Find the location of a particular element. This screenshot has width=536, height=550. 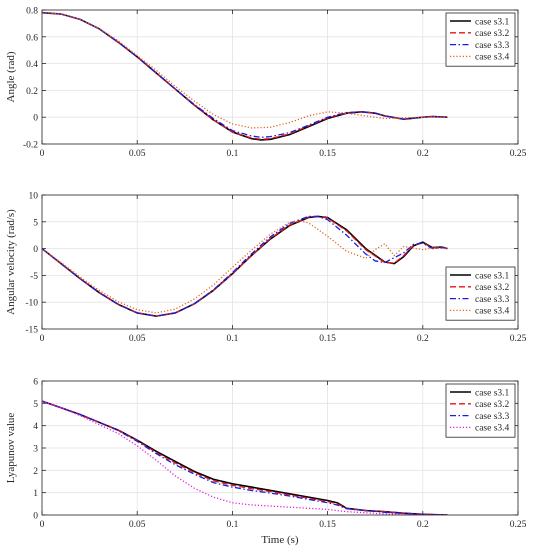

y-tick-label: 4 is located at coordinates (35, 427).